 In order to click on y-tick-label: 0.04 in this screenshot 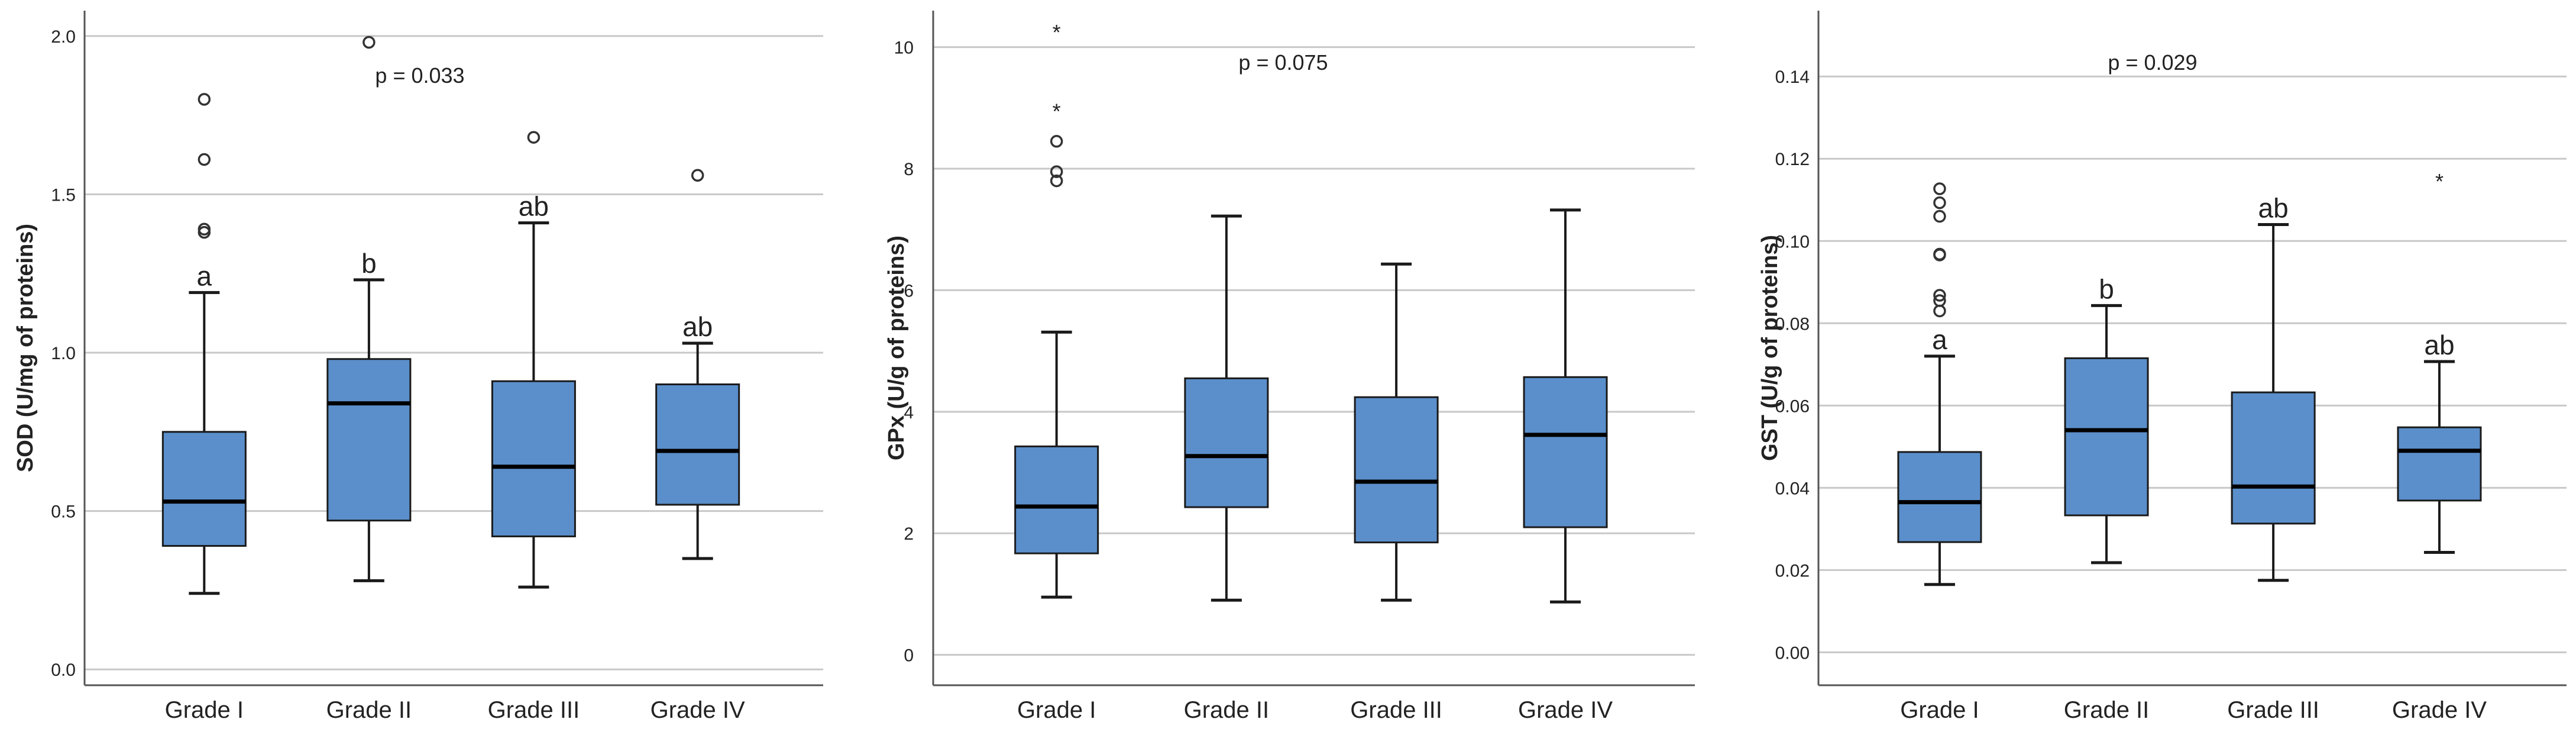, I will do `click(1792, 488)`.